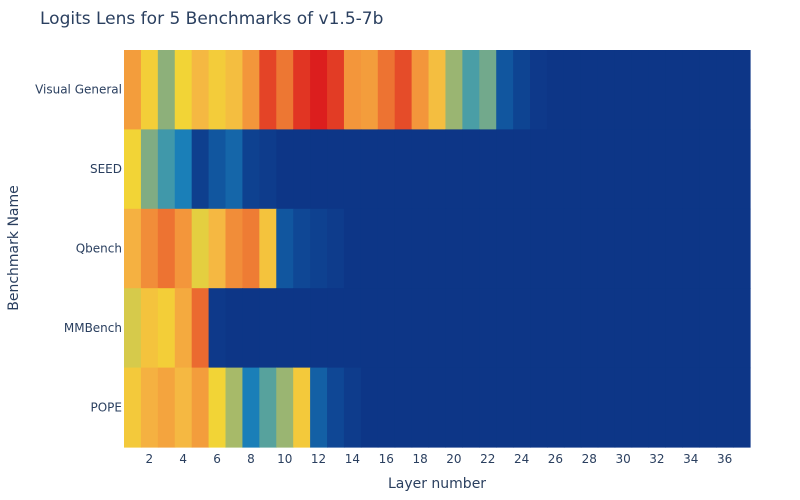  Describe the element at coordinates (487, 459) in the screenshot. I see `x-tick-label: 22` at that location.